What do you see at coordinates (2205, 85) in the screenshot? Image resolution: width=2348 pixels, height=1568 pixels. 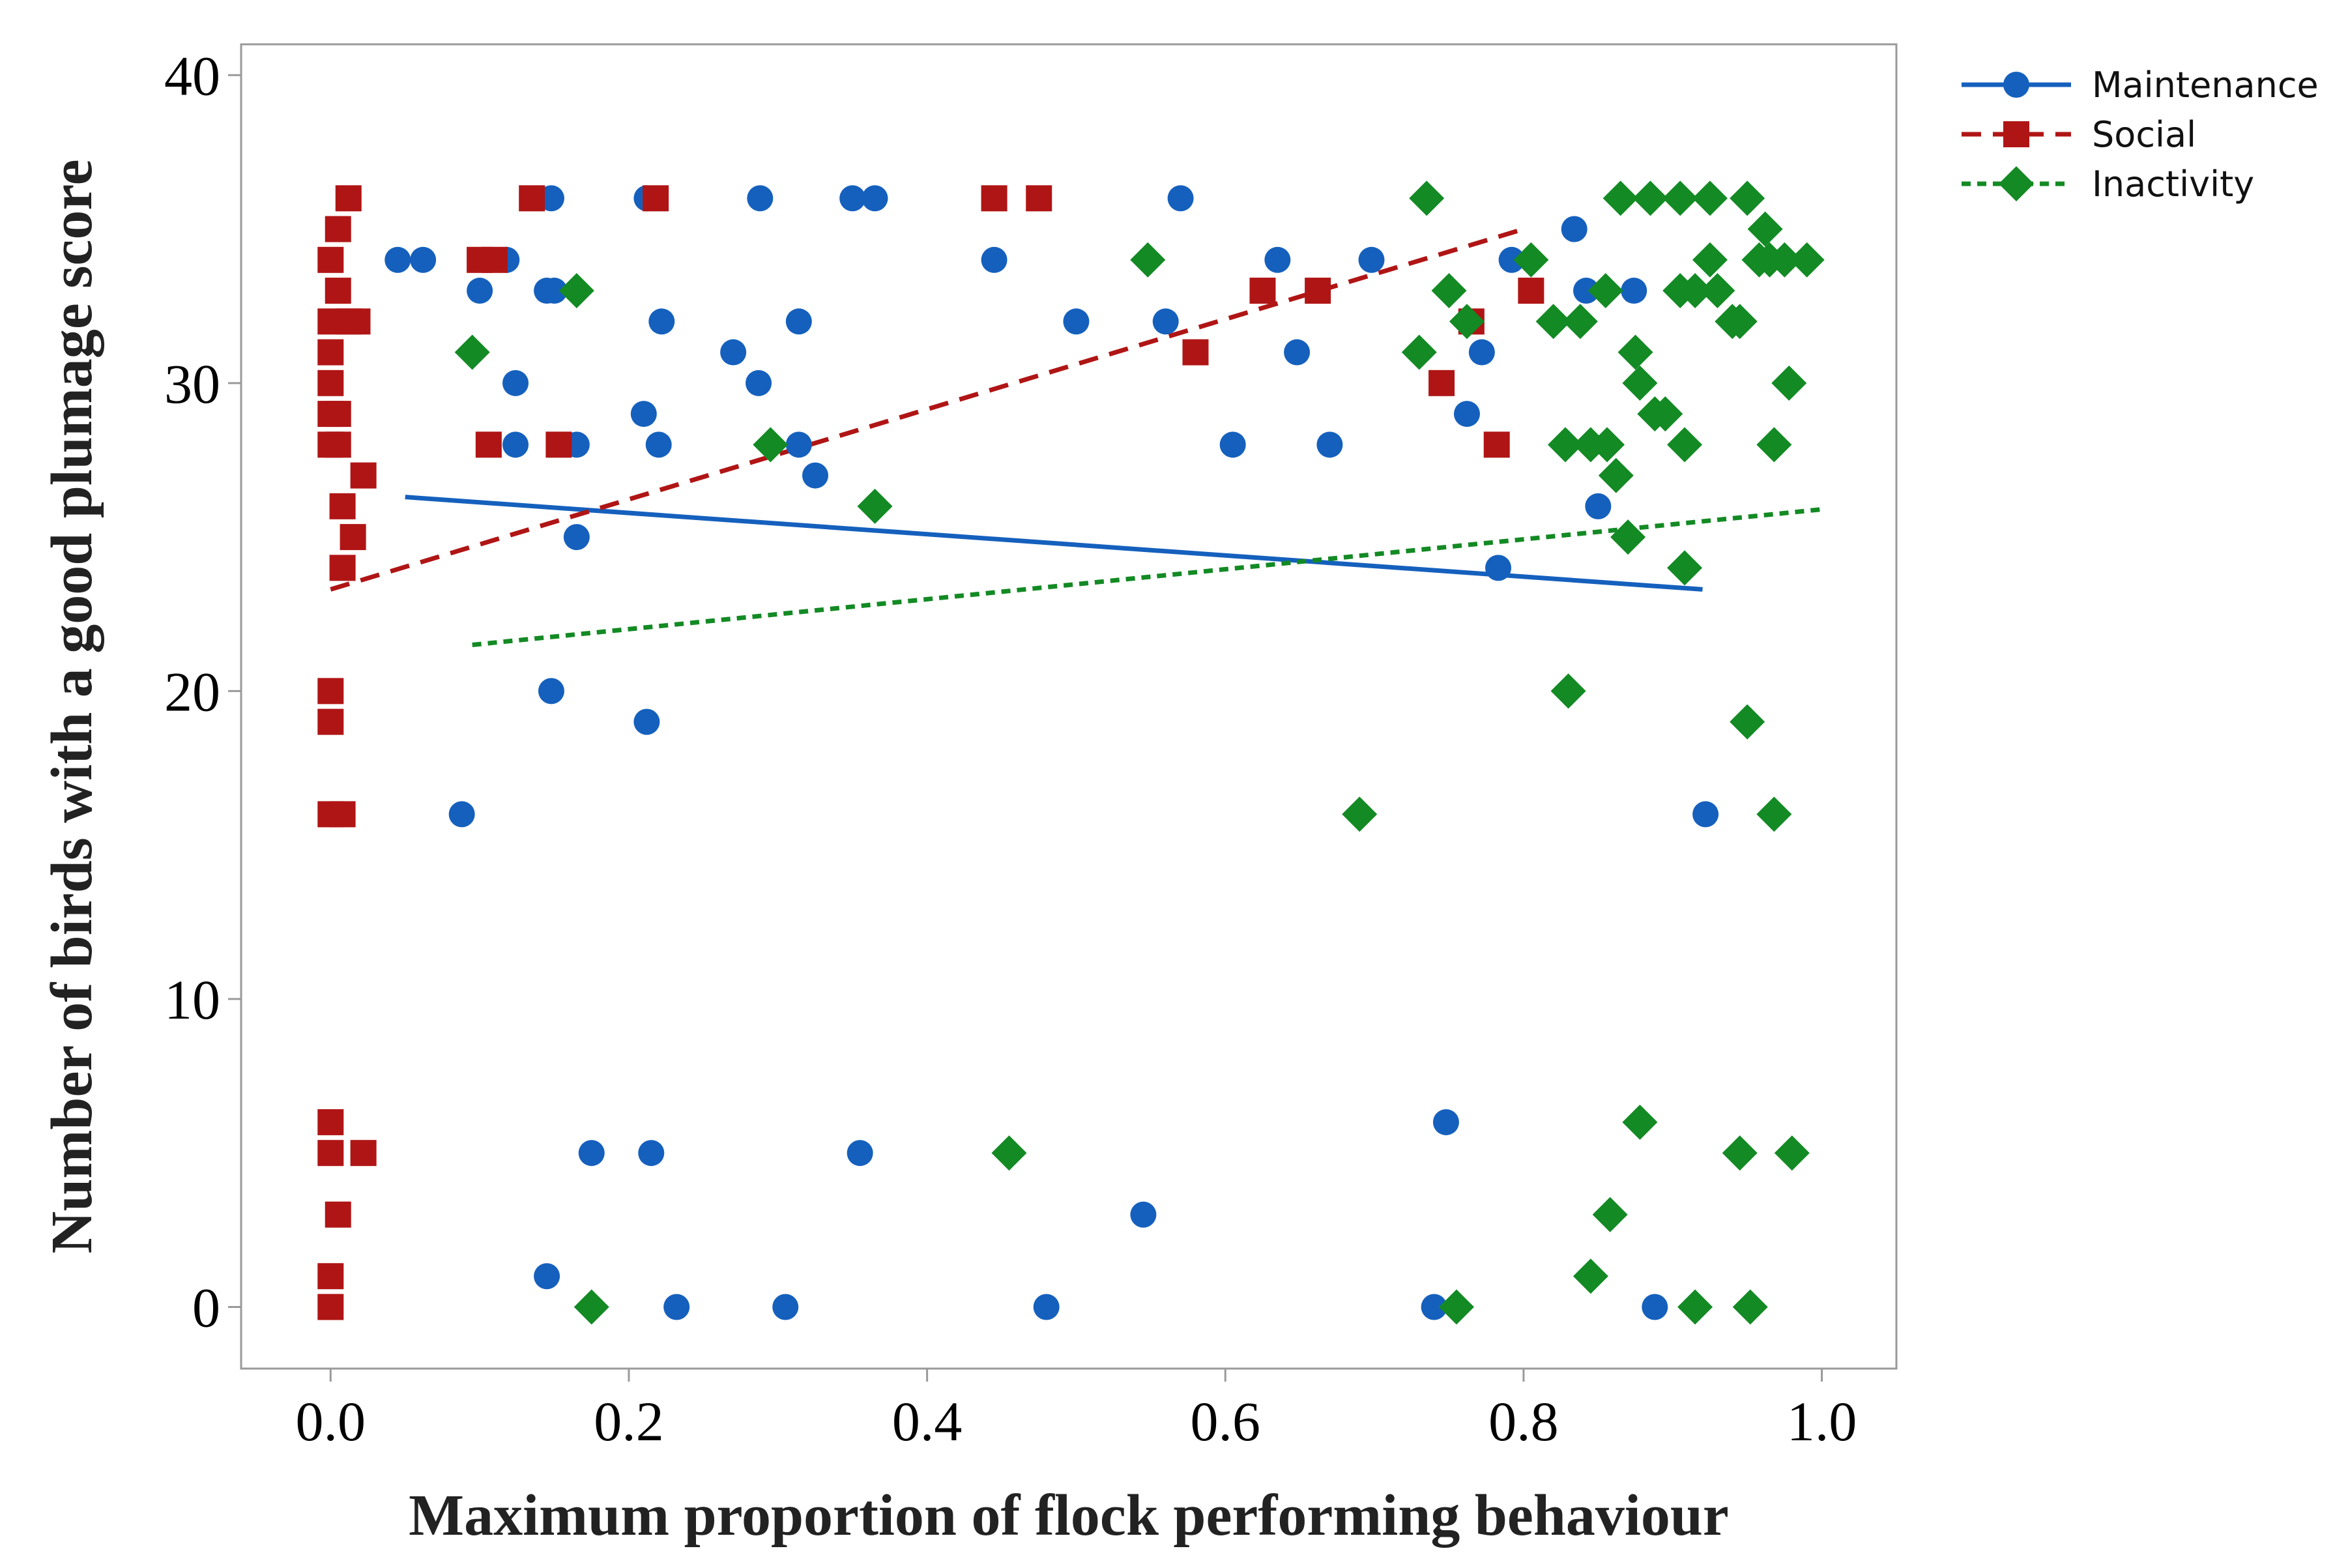 I see `legend-maintenance-label: Maintenance` at bounding box center [2205, 85].